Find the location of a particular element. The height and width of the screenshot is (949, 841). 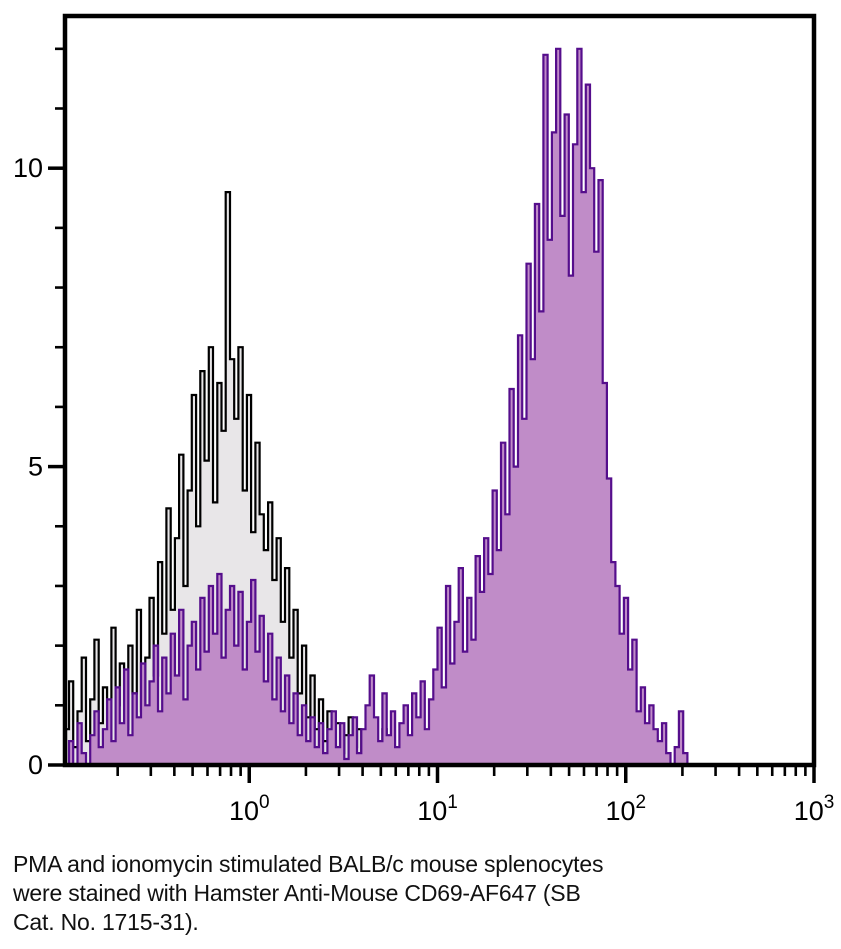

y-tick-label: 10 is located at coordinates (28, 168).